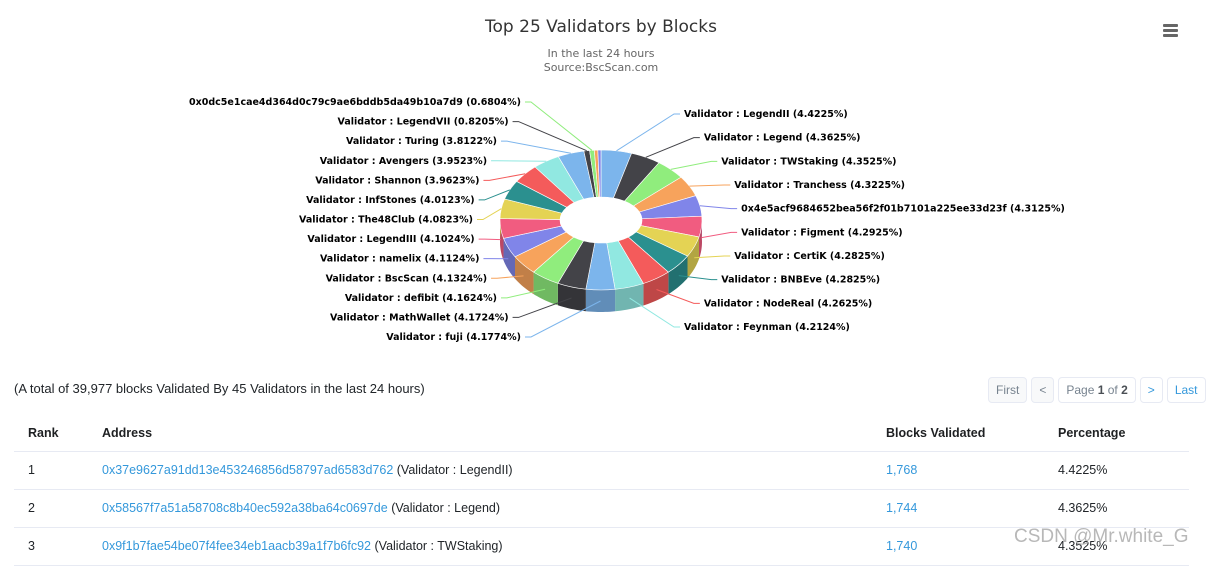 This screenshot has width=1223, height=566. What do you see at coordinates (766, 114) in the screenshot?
I see `slice-label-0: Validator : LegendII (4.4225%)` at bounding box center [766, 114].